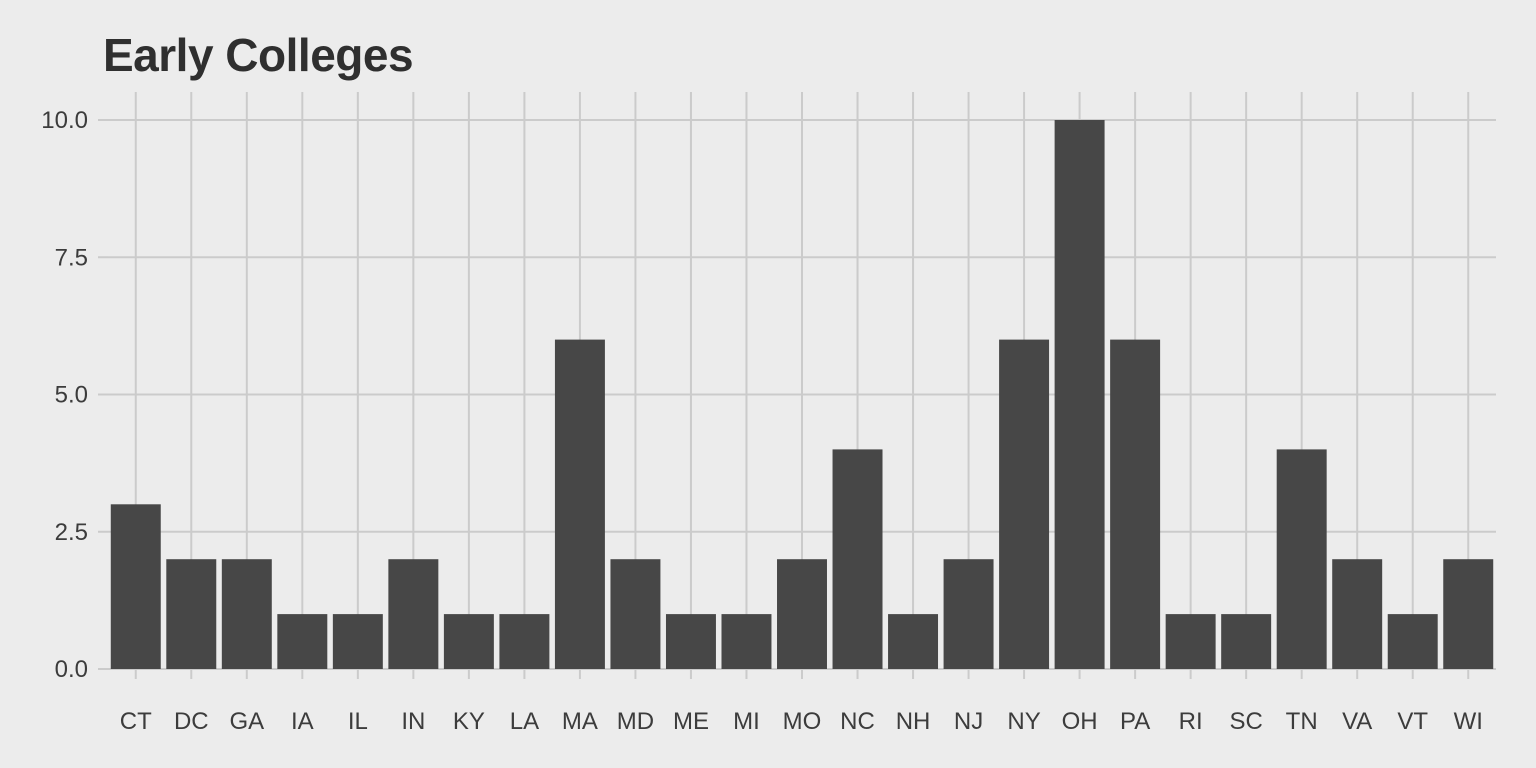  I want to click on bar-pa, so click(1135, 504).